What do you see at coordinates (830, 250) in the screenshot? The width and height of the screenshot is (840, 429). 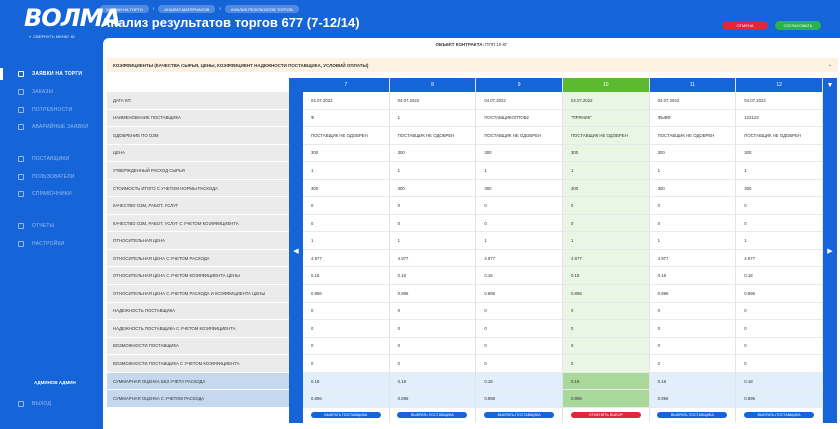 I see `scroll-right-button: ▶` at bounding box center [830, 250].